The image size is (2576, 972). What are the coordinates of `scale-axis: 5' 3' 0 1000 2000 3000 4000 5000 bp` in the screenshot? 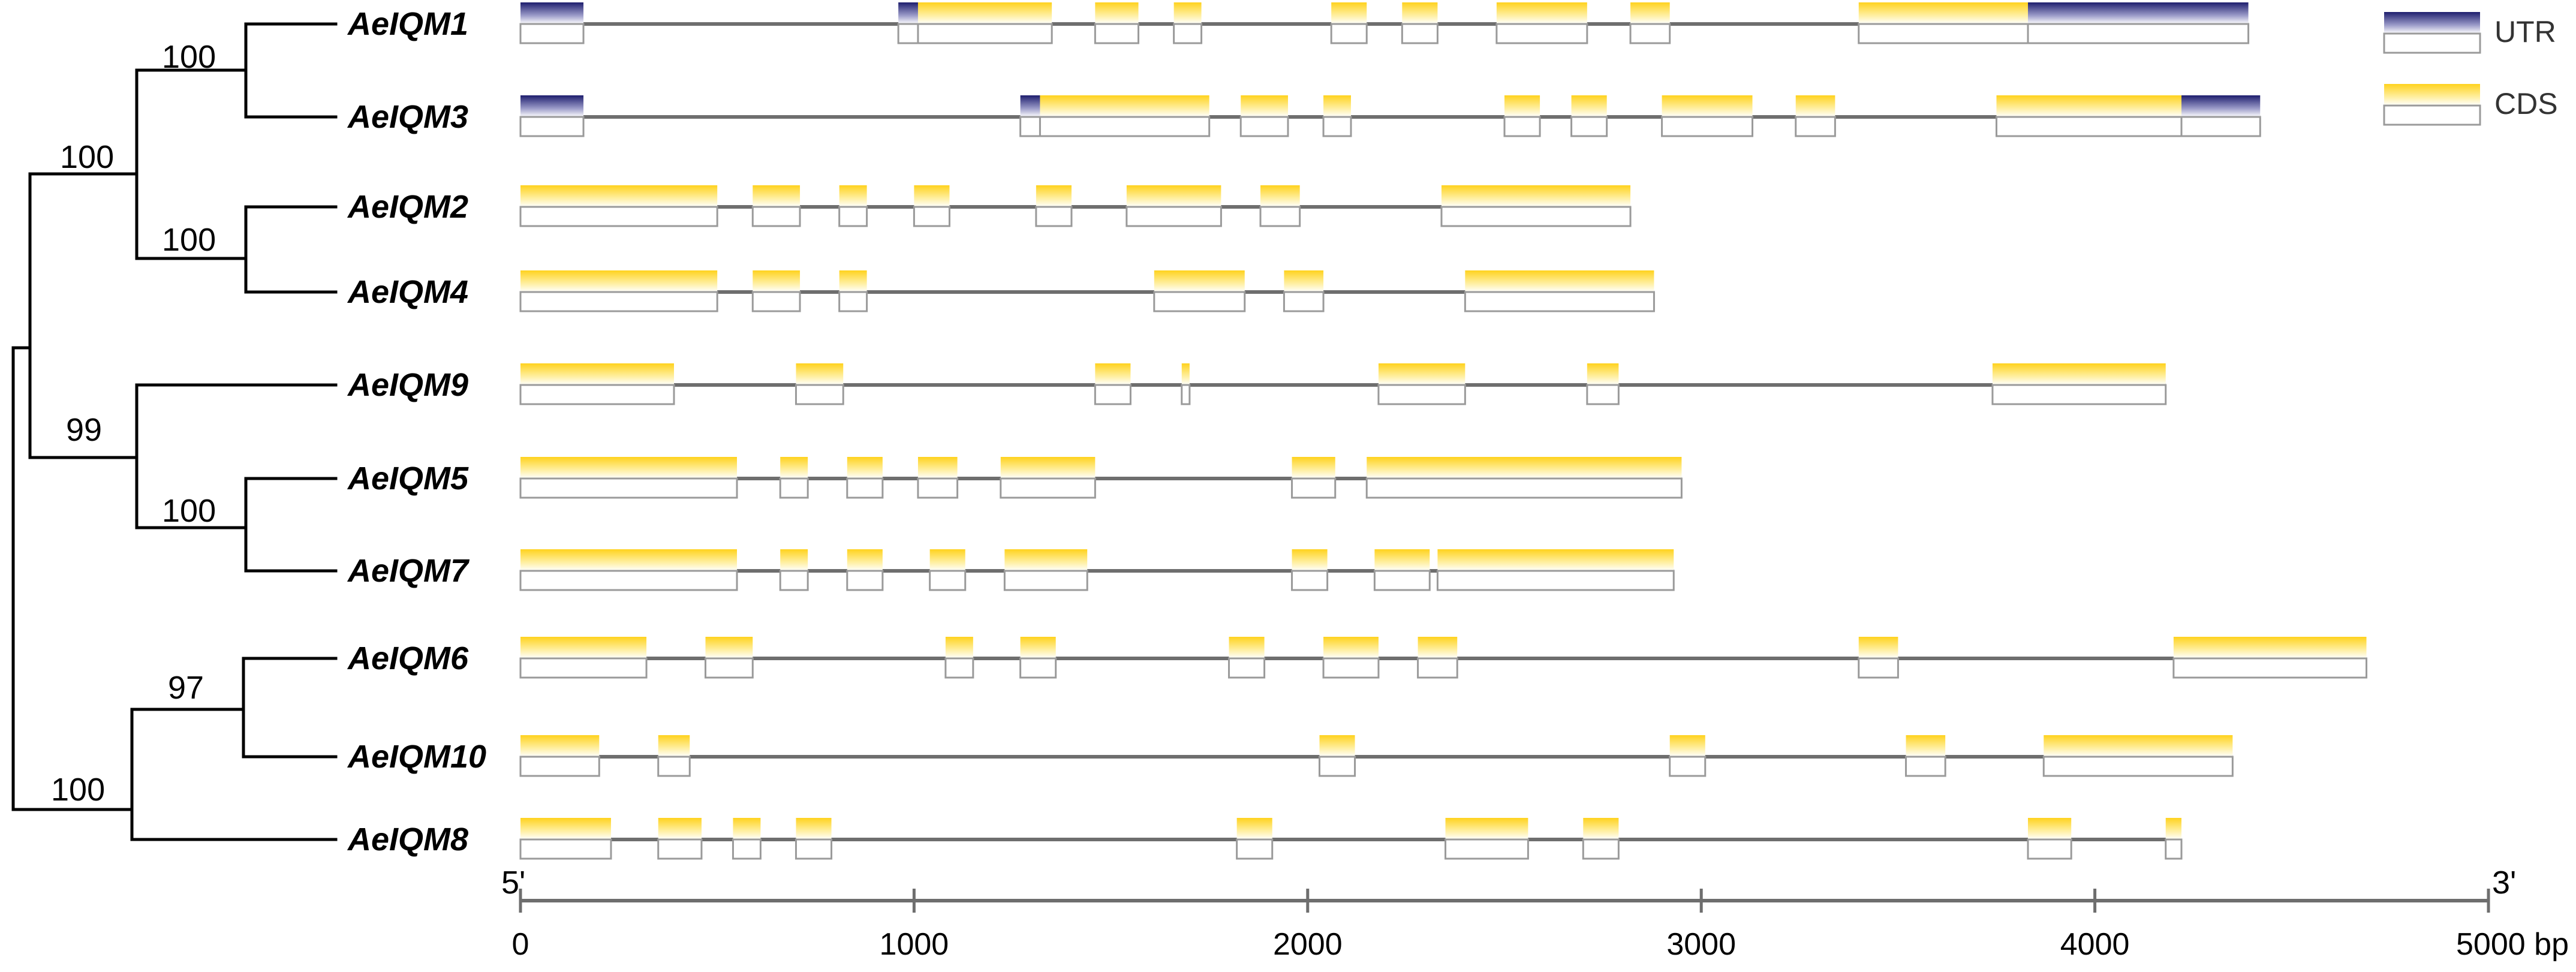 It's located at (1535, 914).